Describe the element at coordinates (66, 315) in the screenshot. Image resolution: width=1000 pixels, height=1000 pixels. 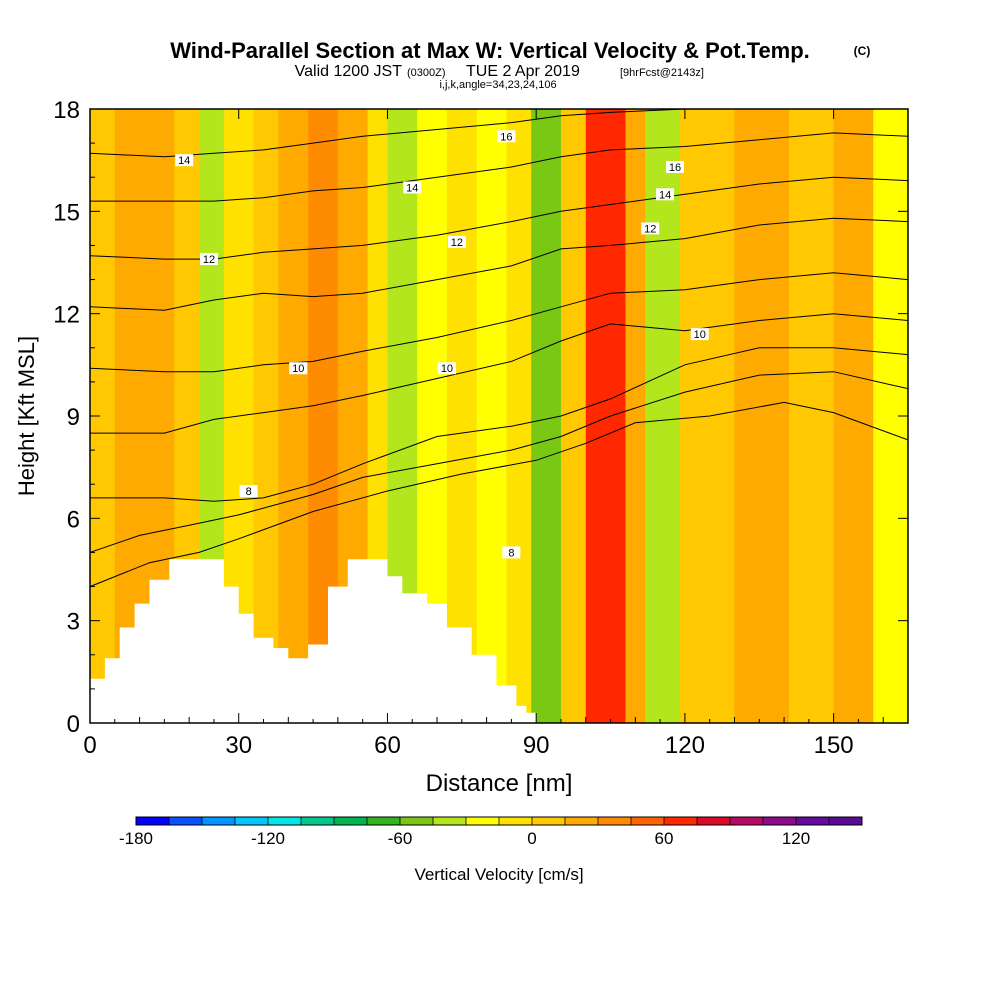
I see `y-tick-label: 12` at that location.